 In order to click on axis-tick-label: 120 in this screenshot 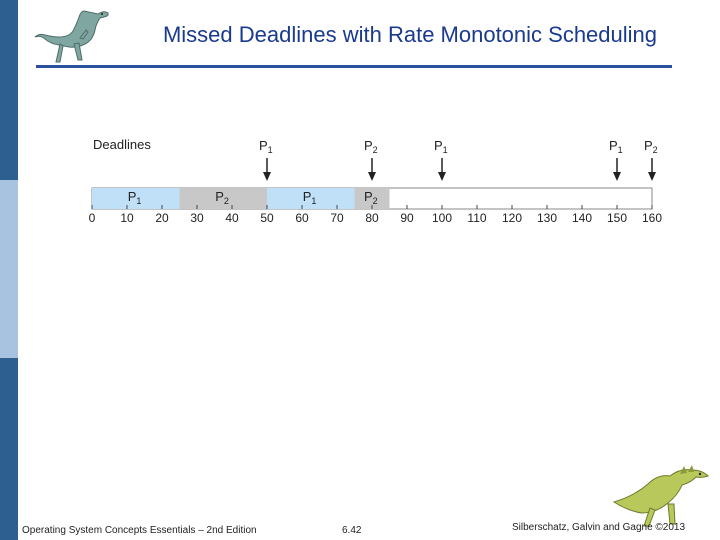, I will do `click(512, 218)`.